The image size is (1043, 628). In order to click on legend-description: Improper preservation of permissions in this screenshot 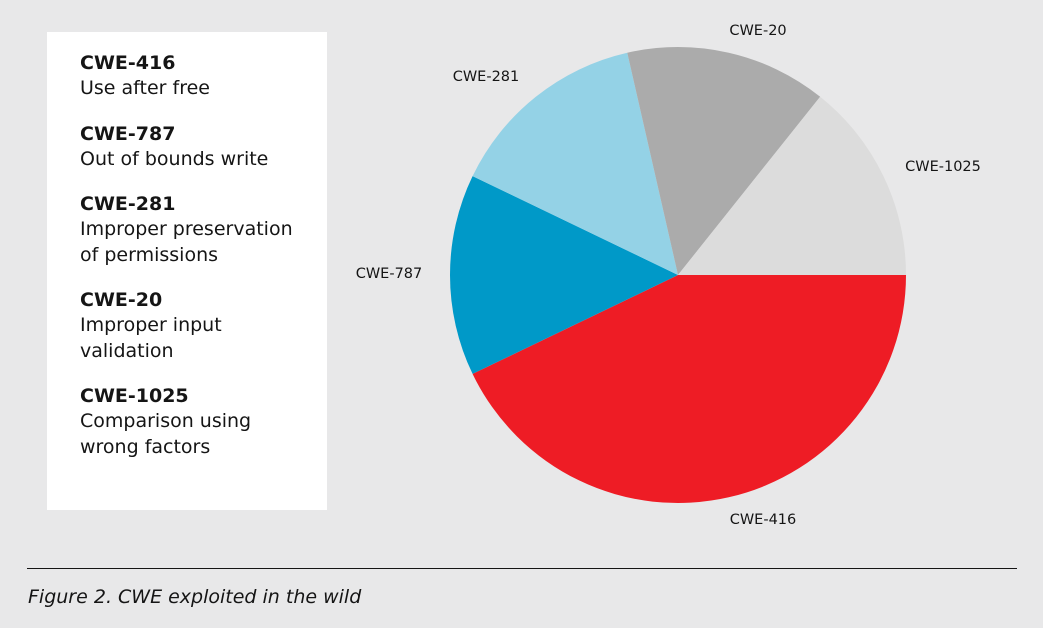, I will do `click(186, 242)`.